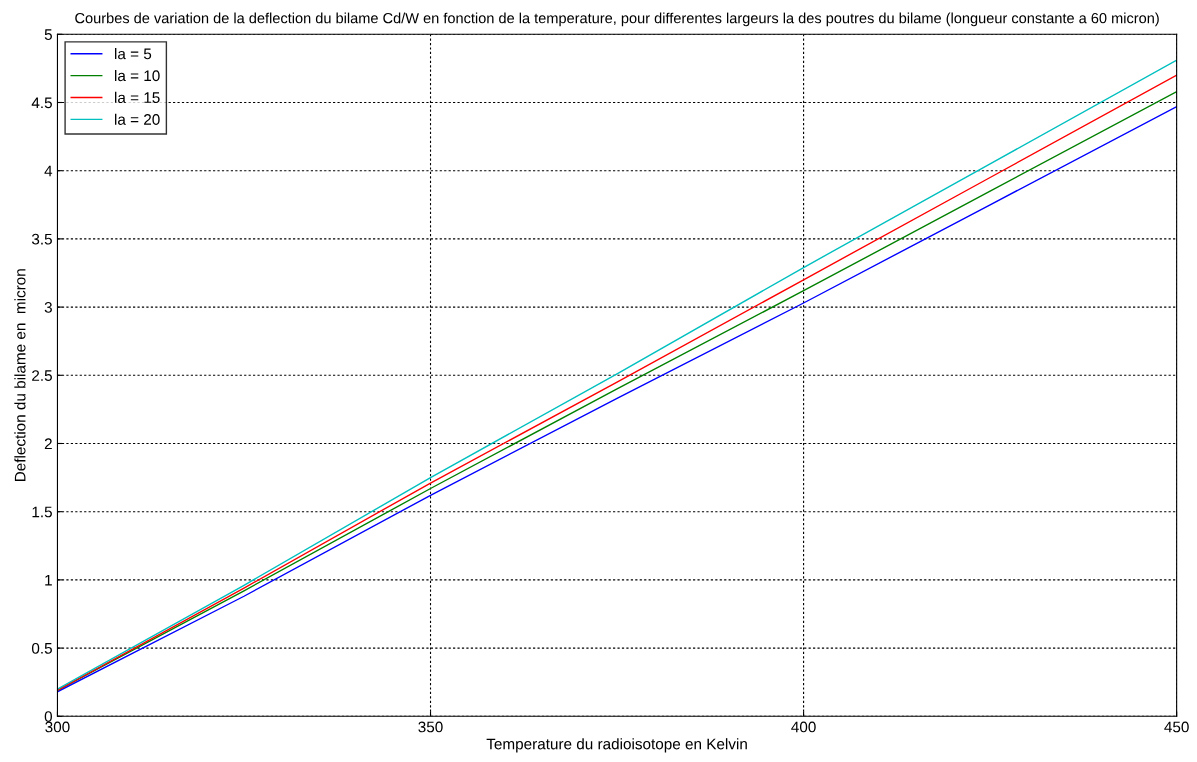 This screenshot has height=762, width=1197. I want to click on y-tick-label: 4.5, so click(41, 103).